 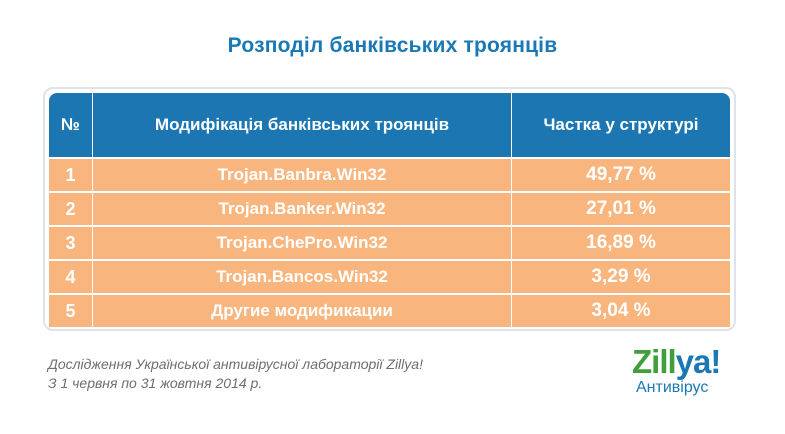 I want to click on row-share: 3,04 %, so click(x=621, y=310).